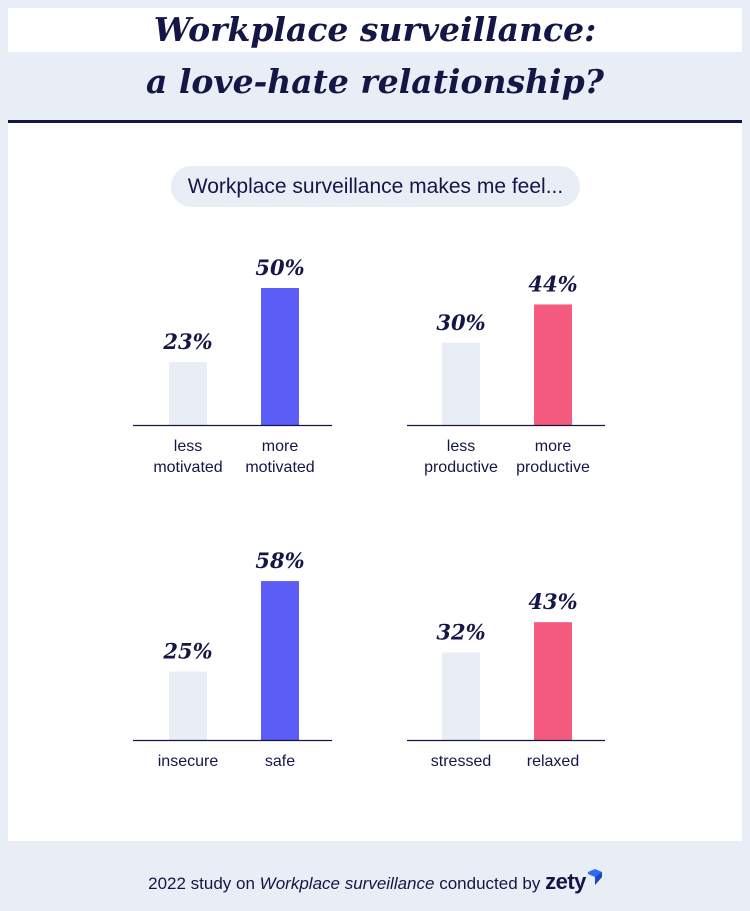 Image resolution: width=750 pixels, height=911 pixels. Describe the element at coordinates (279, 267) in the screenshot. I see `value-label-1-2: 50%` at that location.